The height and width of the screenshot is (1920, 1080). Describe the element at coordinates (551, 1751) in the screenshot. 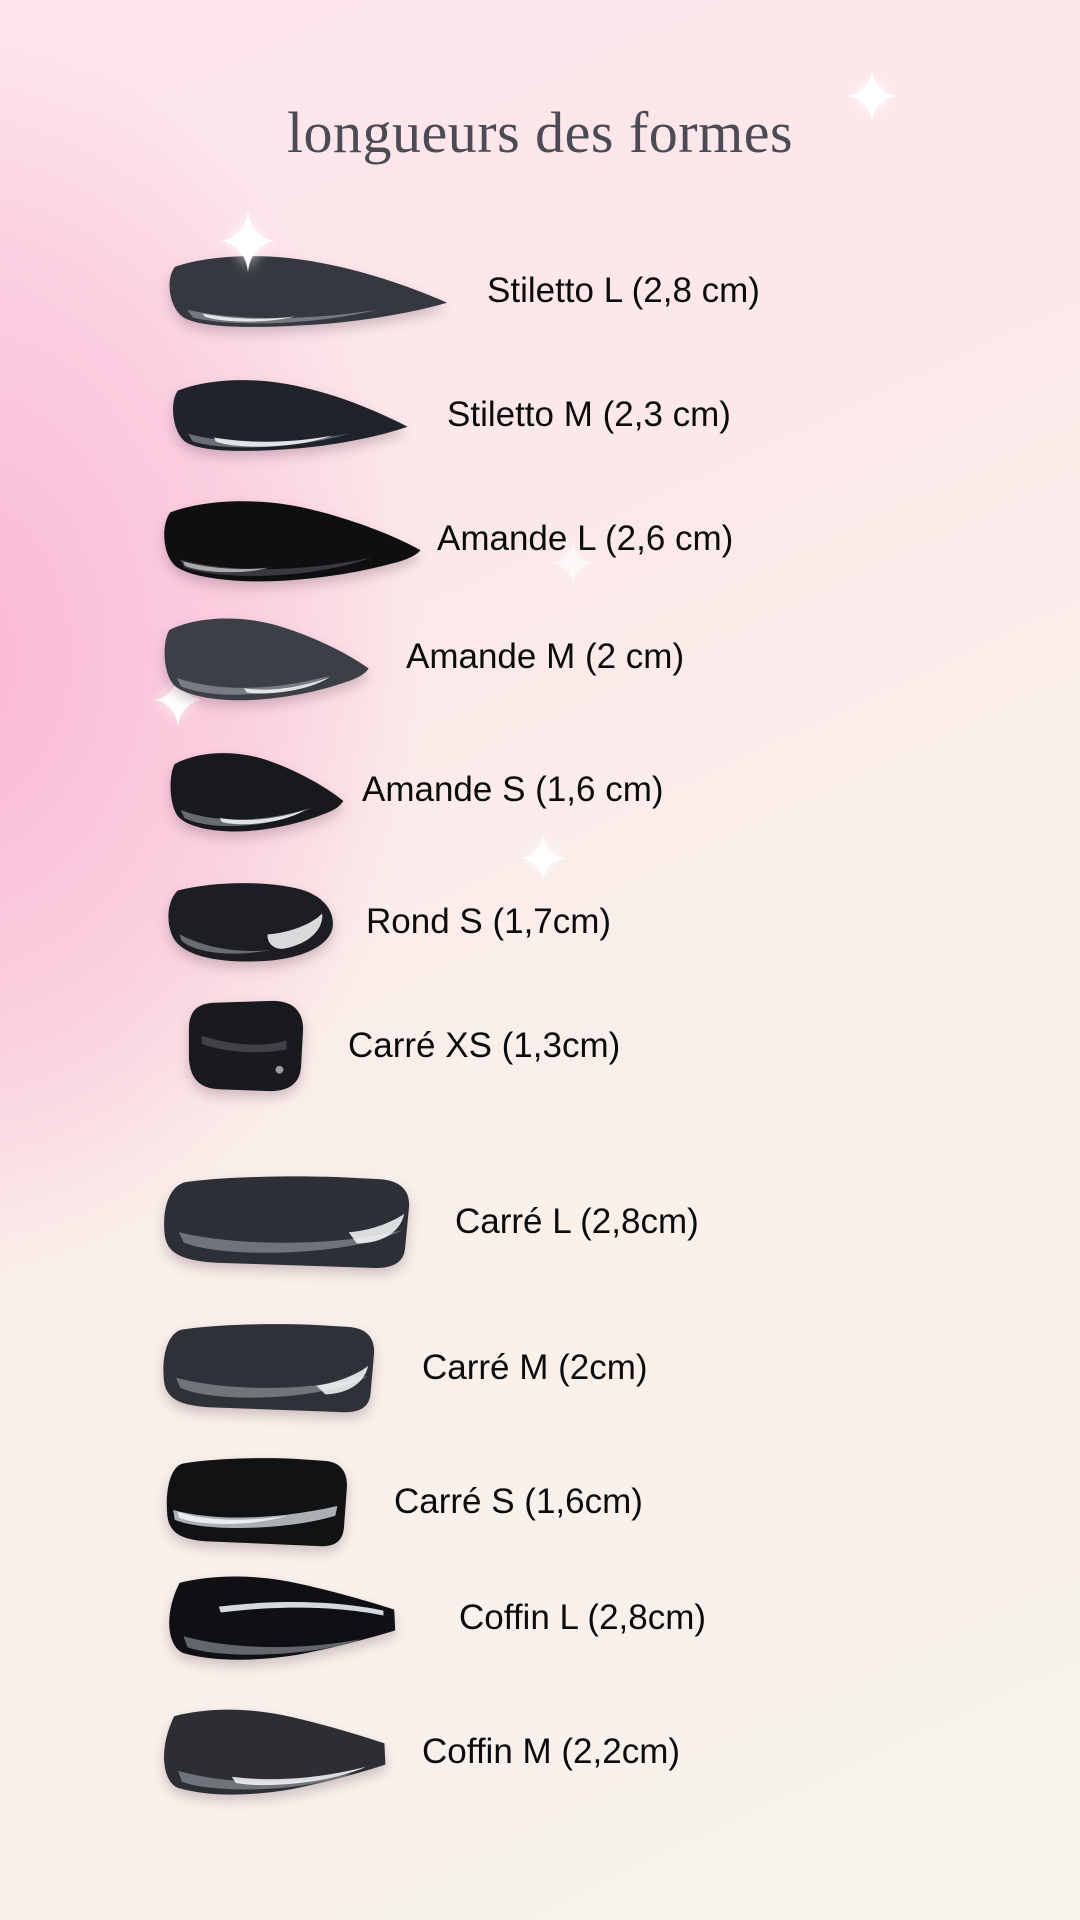

I see `nail-label: Coffin M (2,2cm)` at that location.